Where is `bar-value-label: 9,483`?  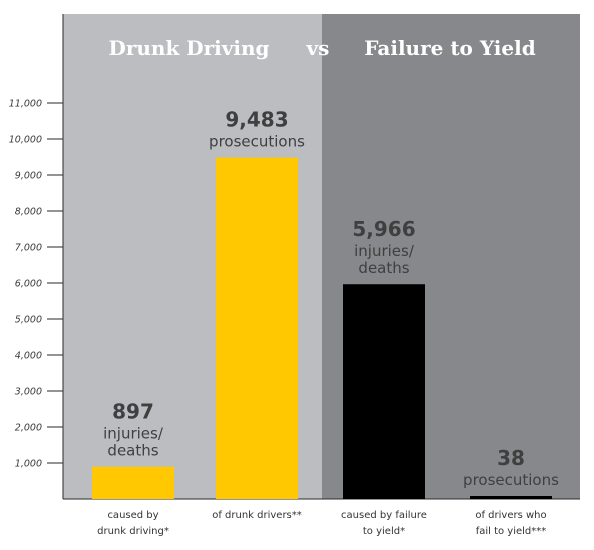 bar-value-label: 9,483 is located at coordinates (256, 120).